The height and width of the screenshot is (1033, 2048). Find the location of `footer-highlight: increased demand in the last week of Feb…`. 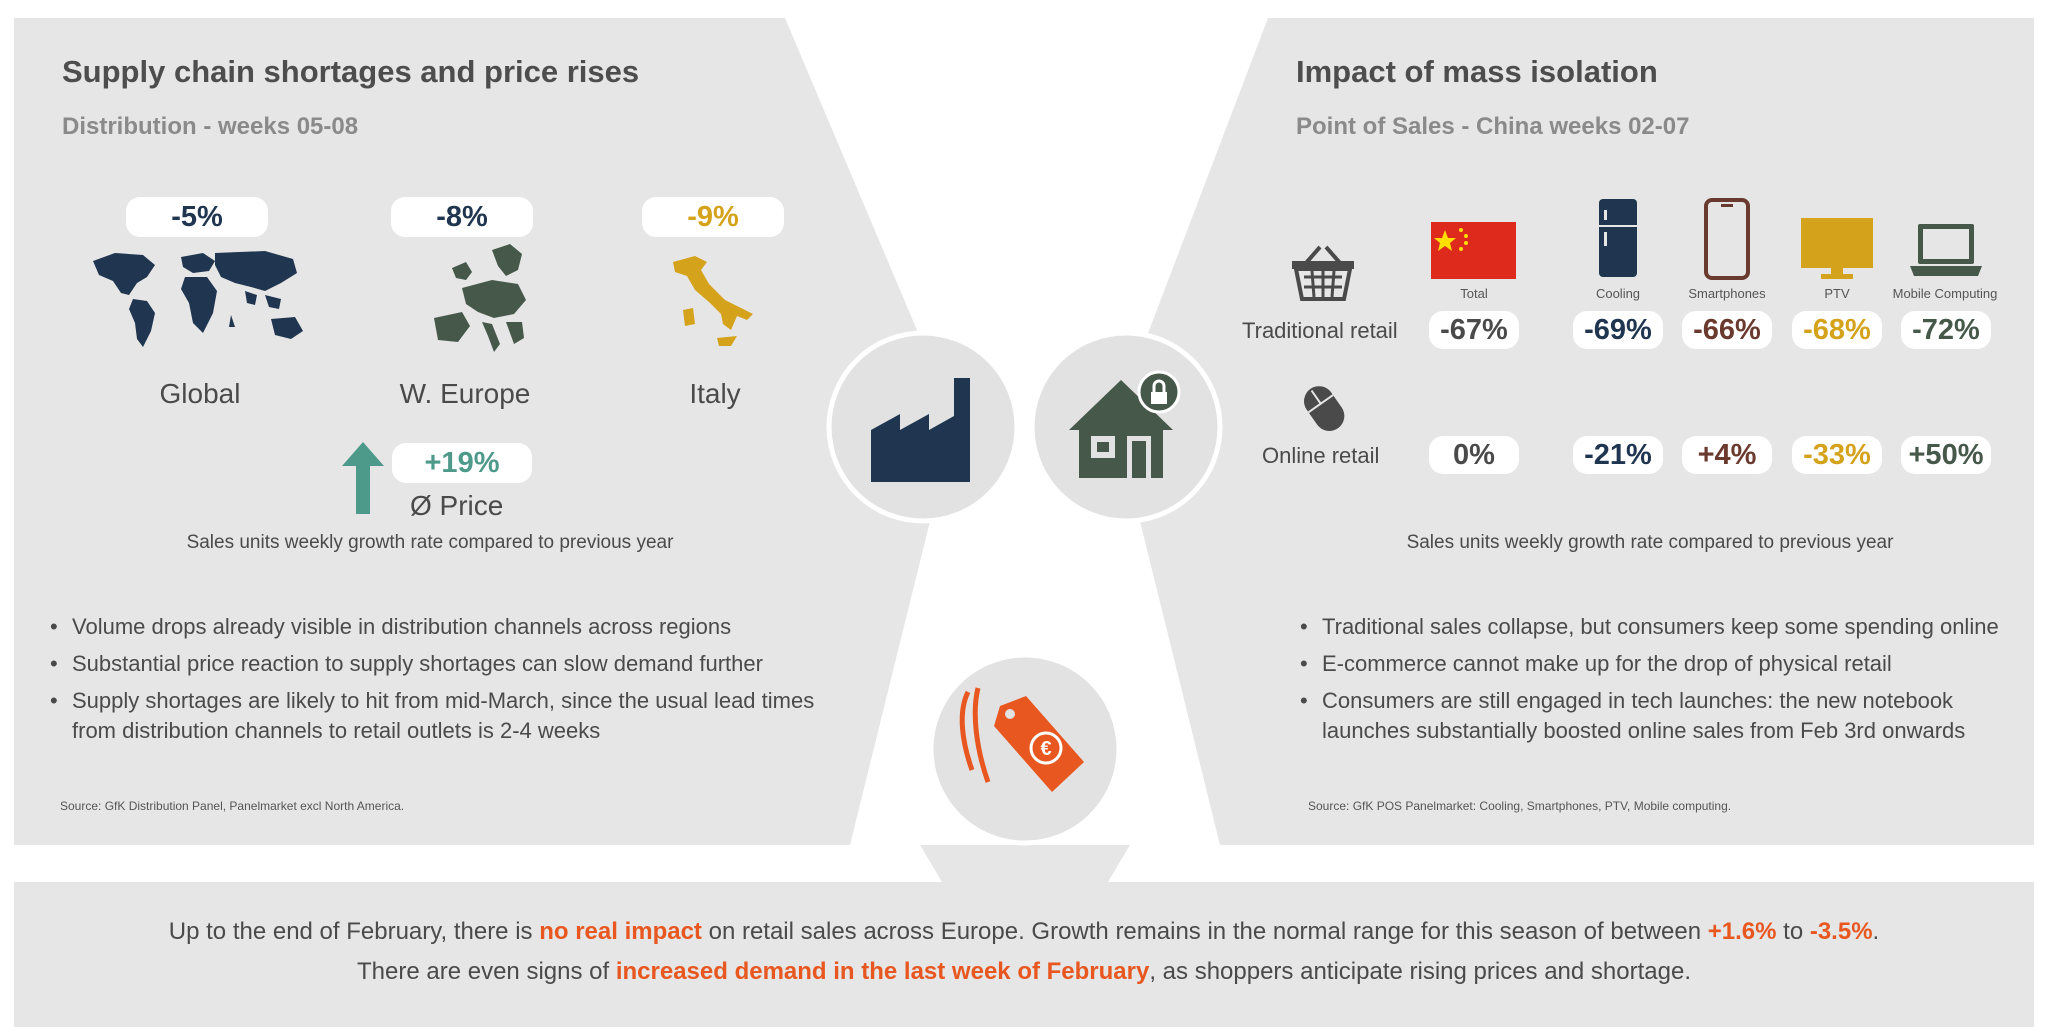

footer-highlight: increased demand in the last week of Feb… is located at coordinates (882, 971).